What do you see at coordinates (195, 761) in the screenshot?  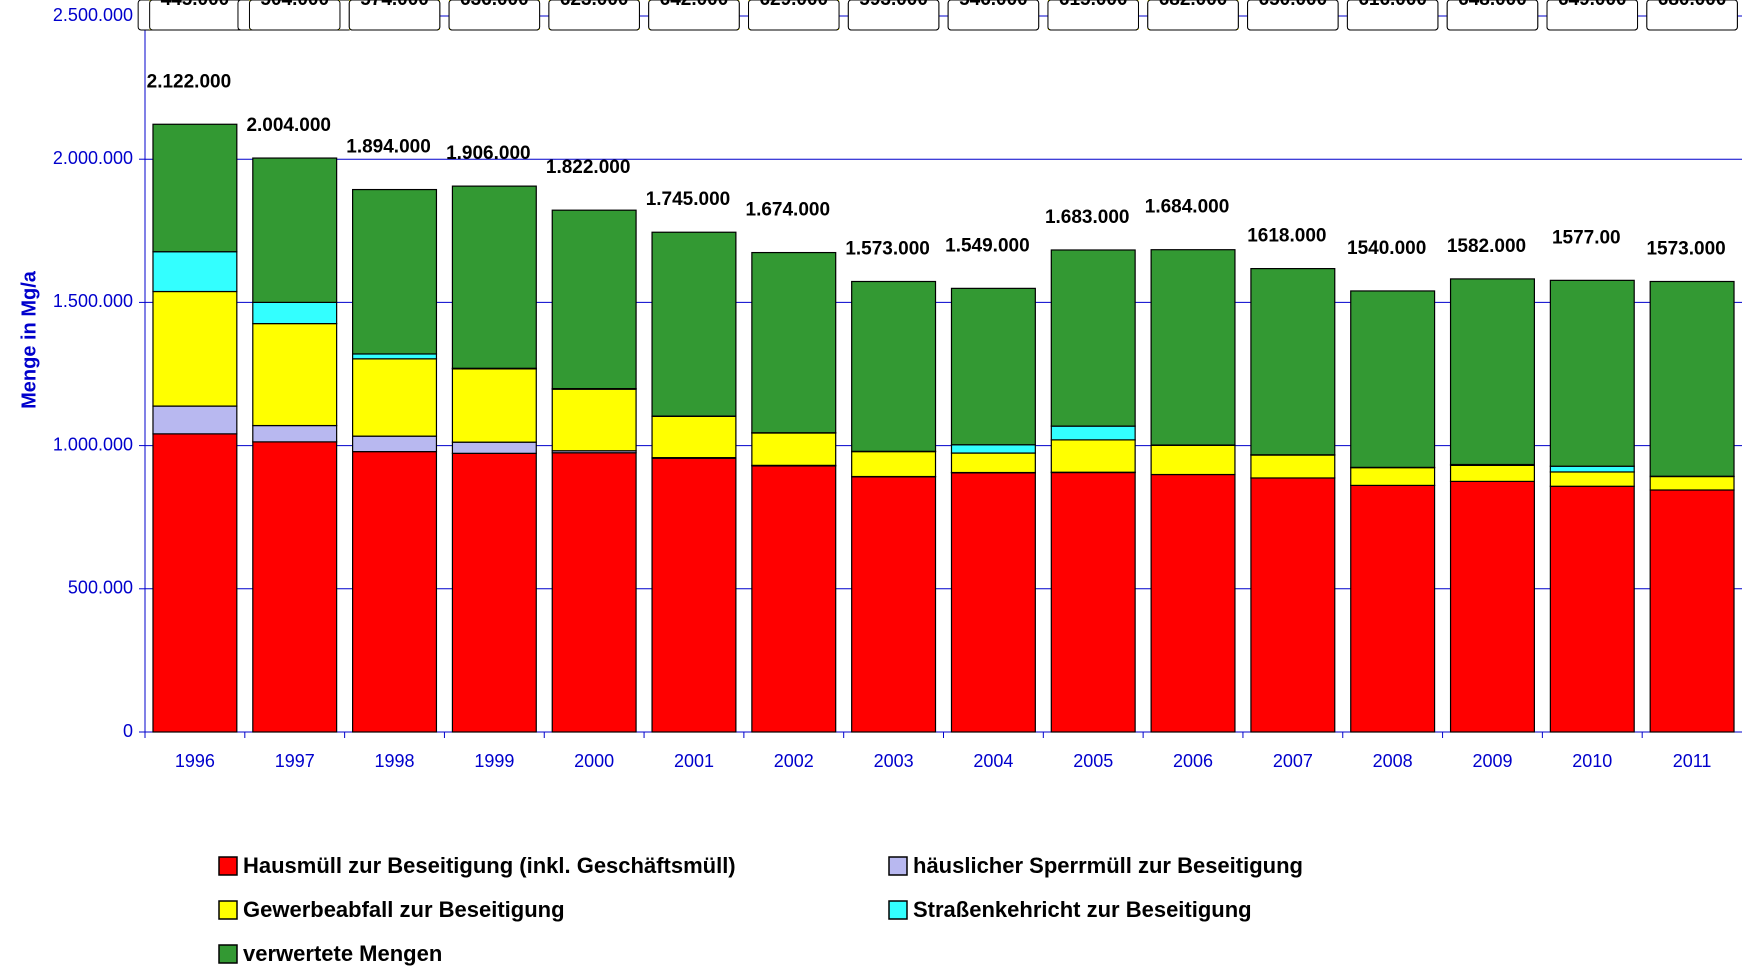 I see `x-tick-label: 1996` at bounding box center [195, 761].